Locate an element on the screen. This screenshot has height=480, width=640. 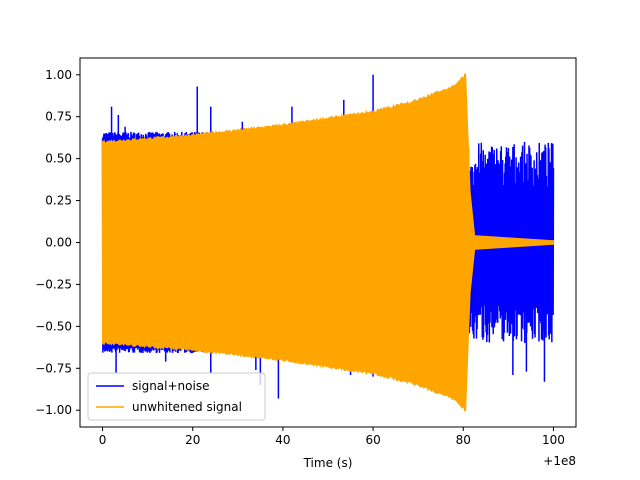
legend-box is located at coordinates (176, 396).